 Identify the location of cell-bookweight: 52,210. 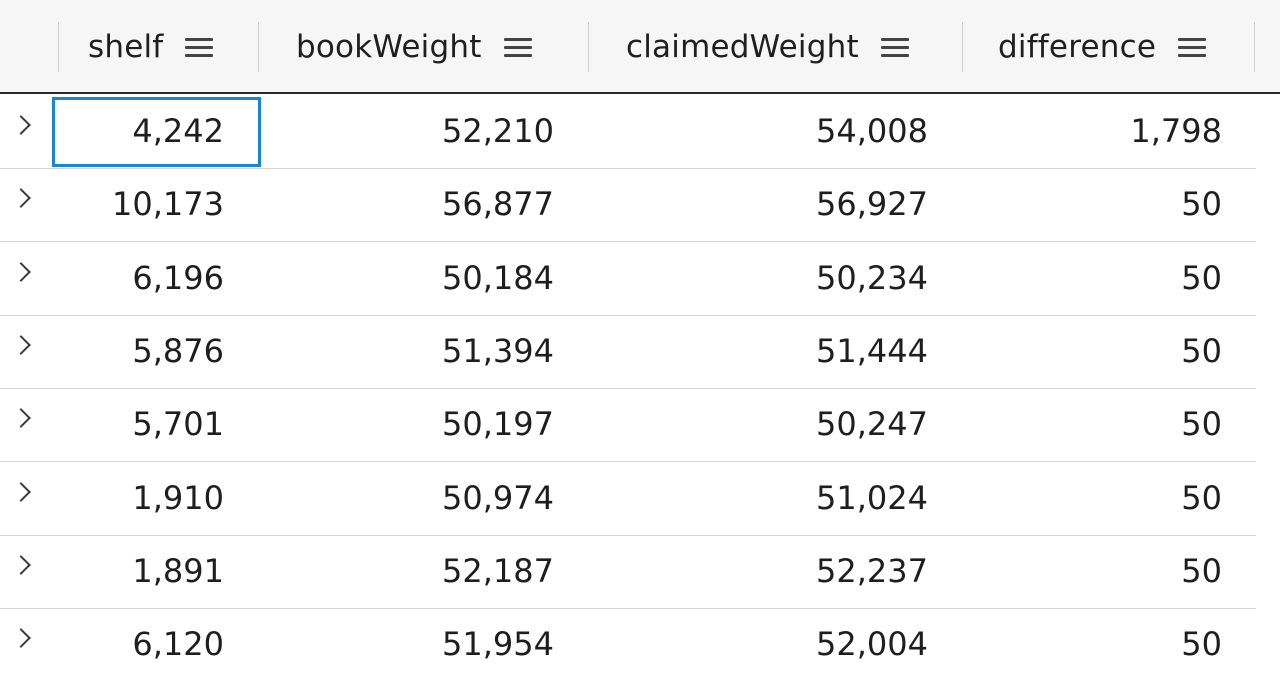
(498, 131).